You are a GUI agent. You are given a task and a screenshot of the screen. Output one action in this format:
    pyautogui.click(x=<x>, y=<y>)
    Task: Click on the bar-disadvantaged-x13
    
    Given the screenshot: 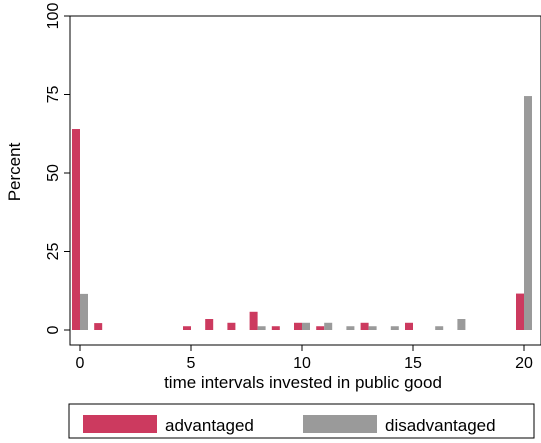 What is the action you would take?
    pyautogui.click(x=372, y=328)
    